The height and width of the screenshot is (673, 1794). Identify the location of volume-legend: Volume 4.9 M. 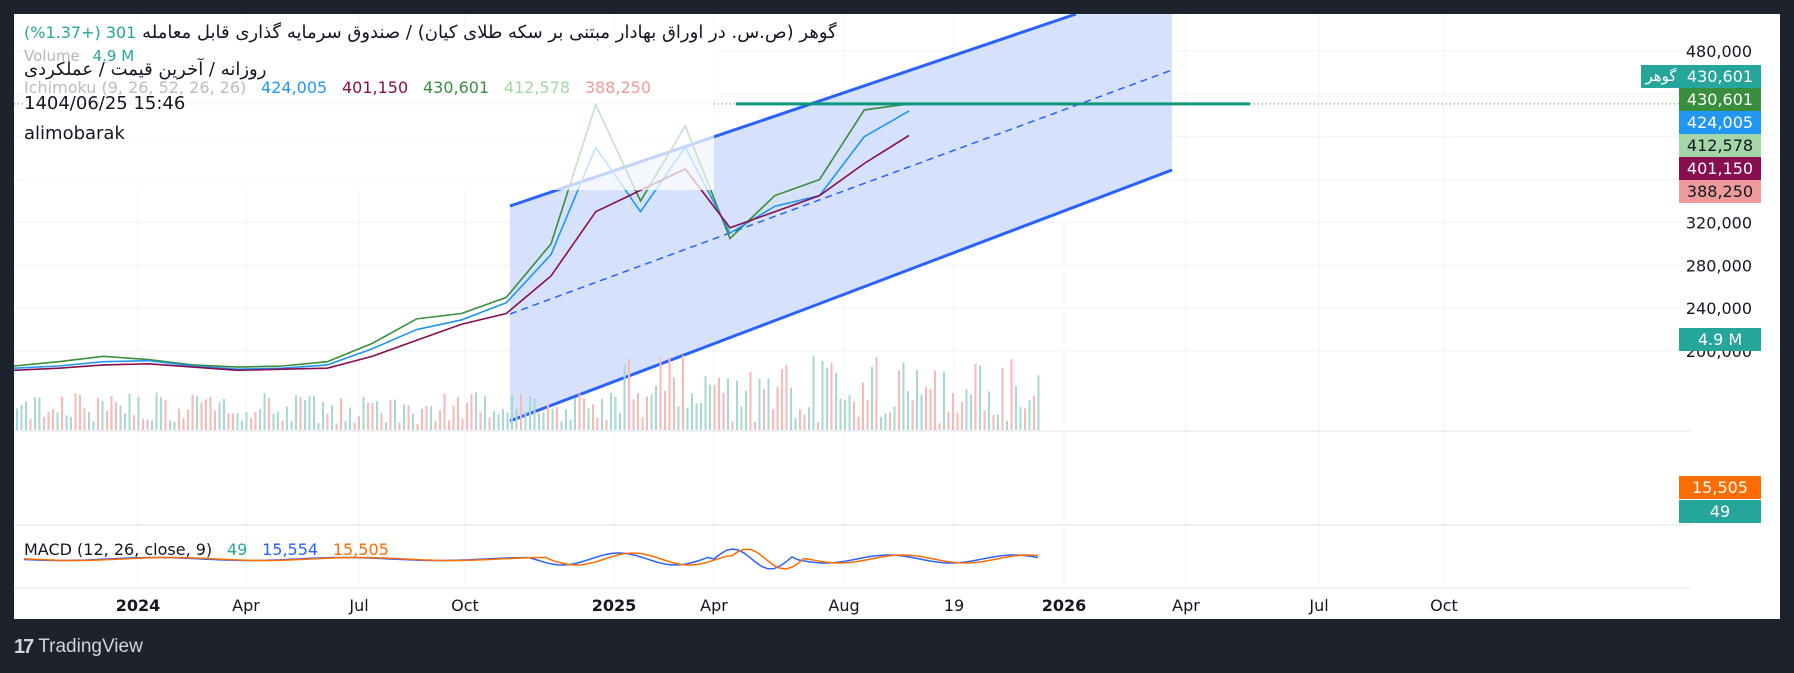
(79, 56).